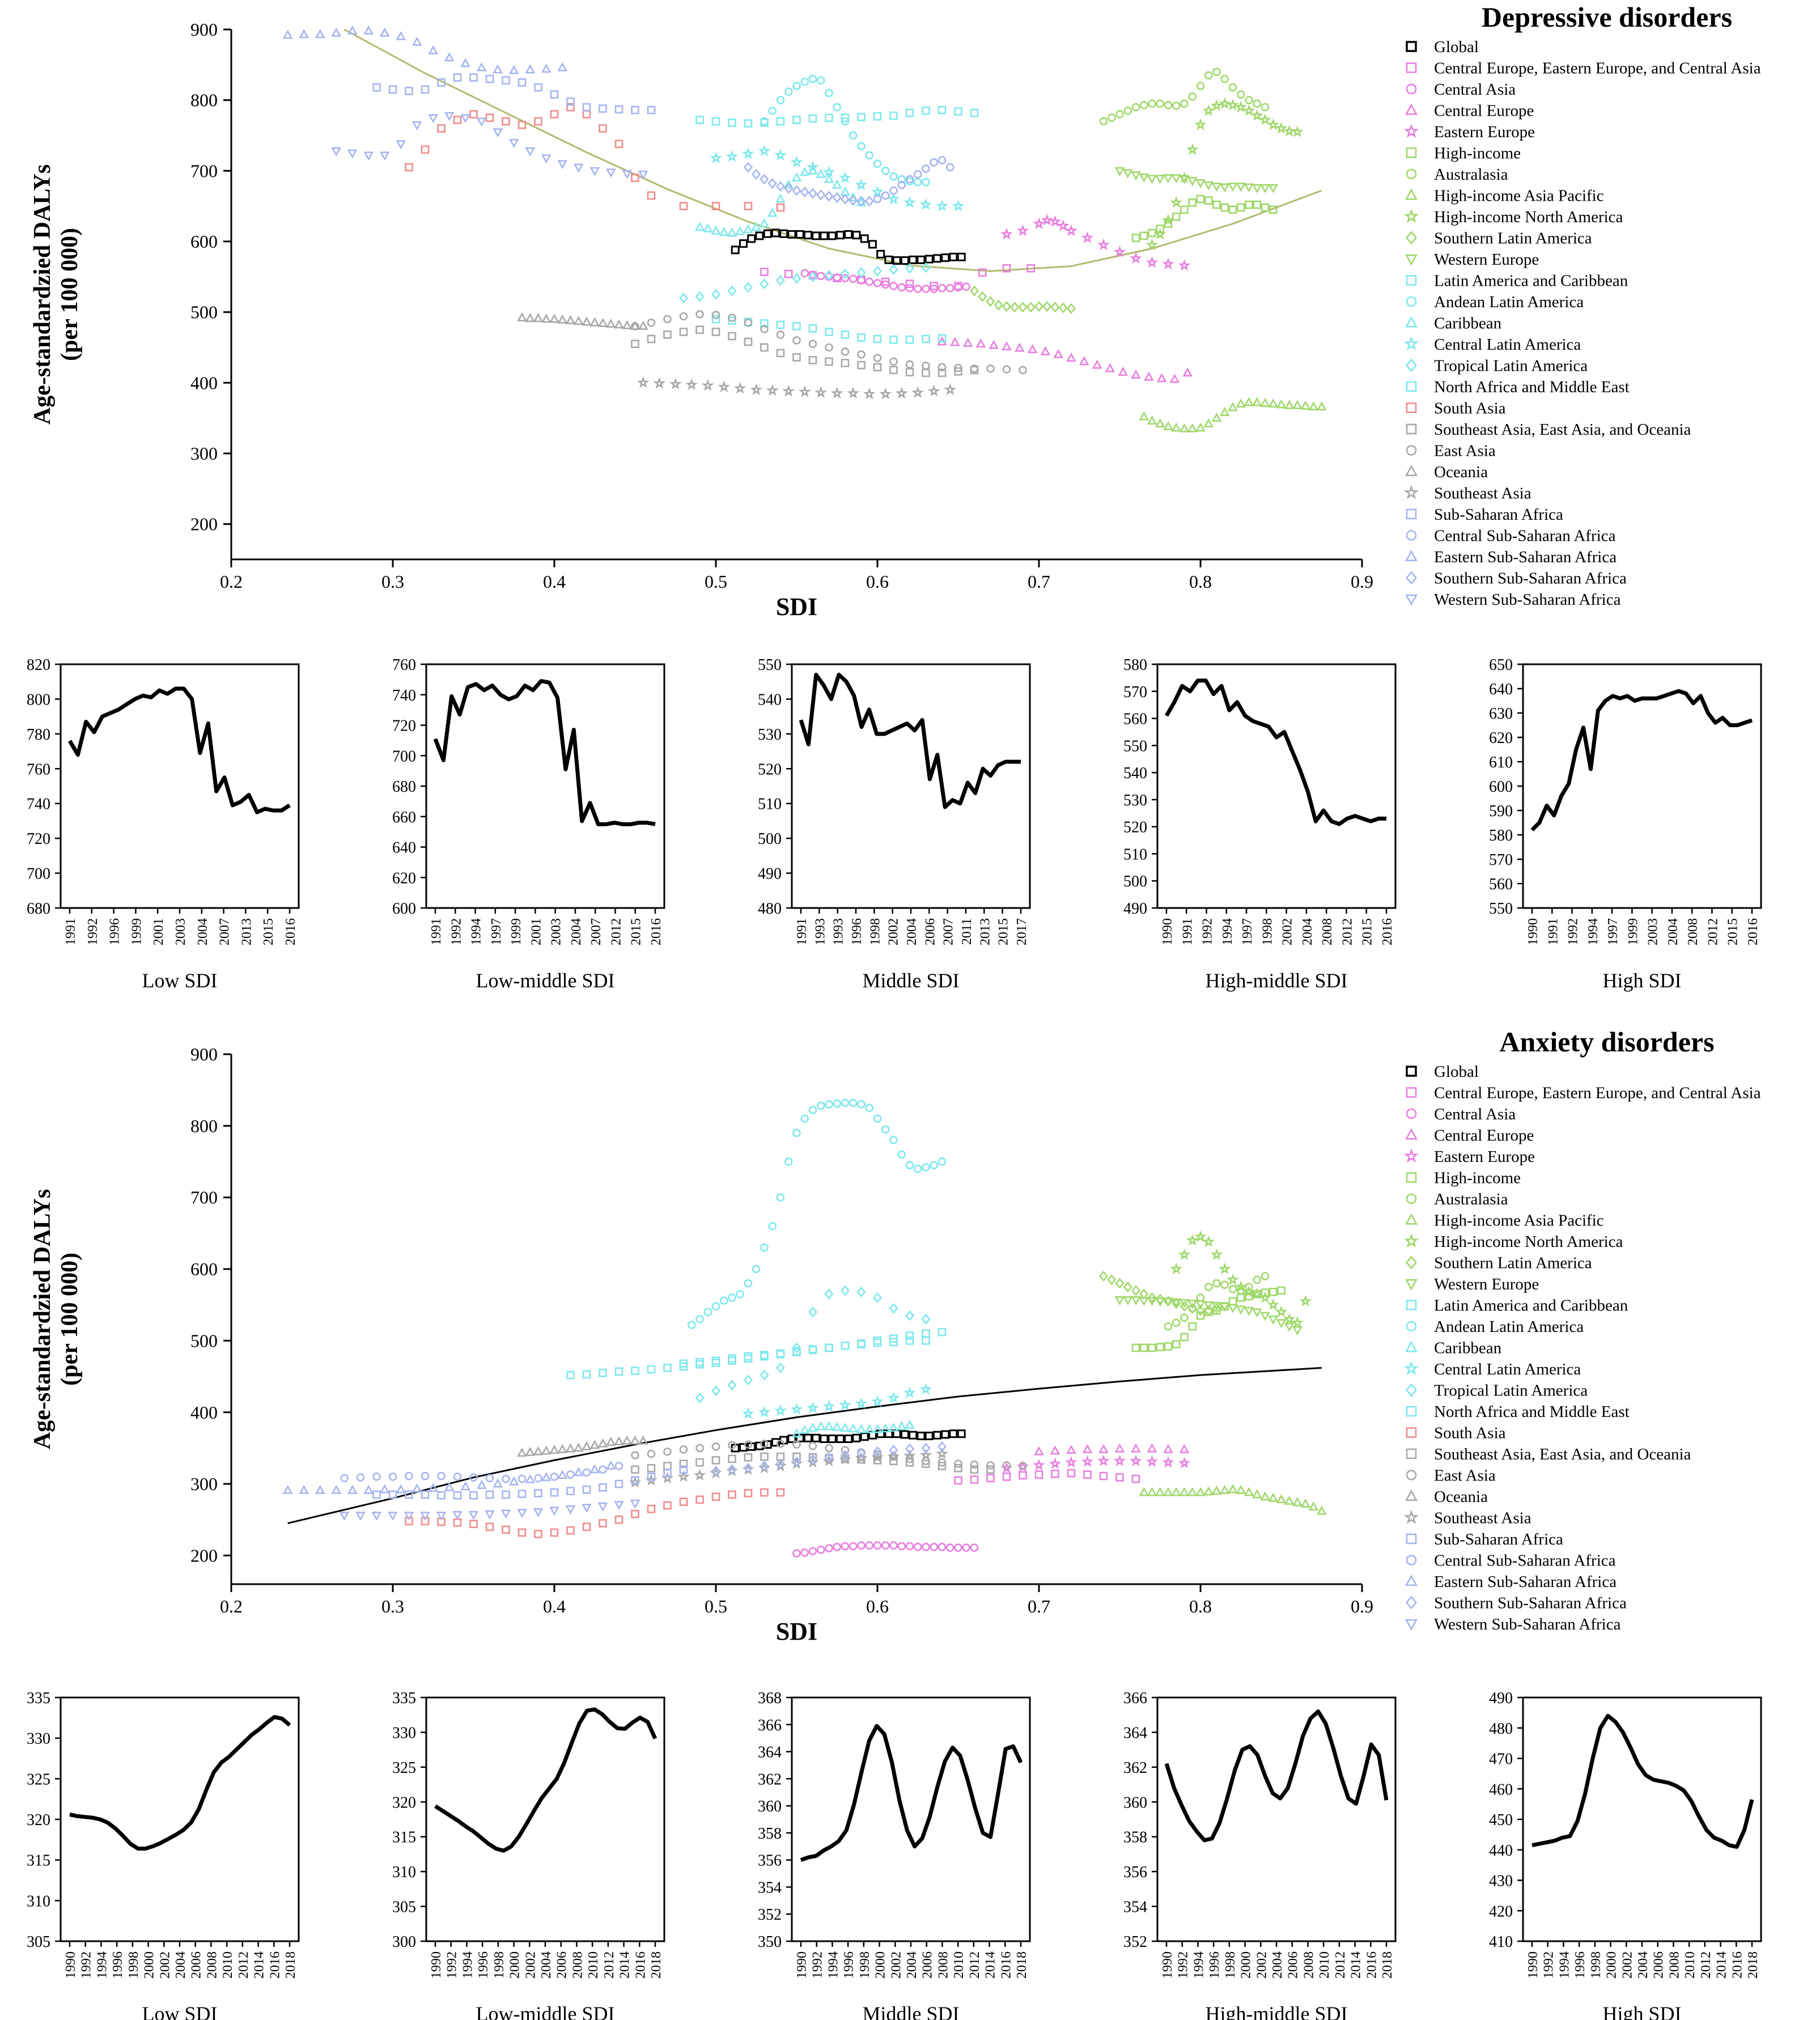 The image size is (1820, 2020). What do you see at coordinates (1501, 1759) in the screenshot?
I see `y-tick-label: 470` at bounding box center [1501, 1759].